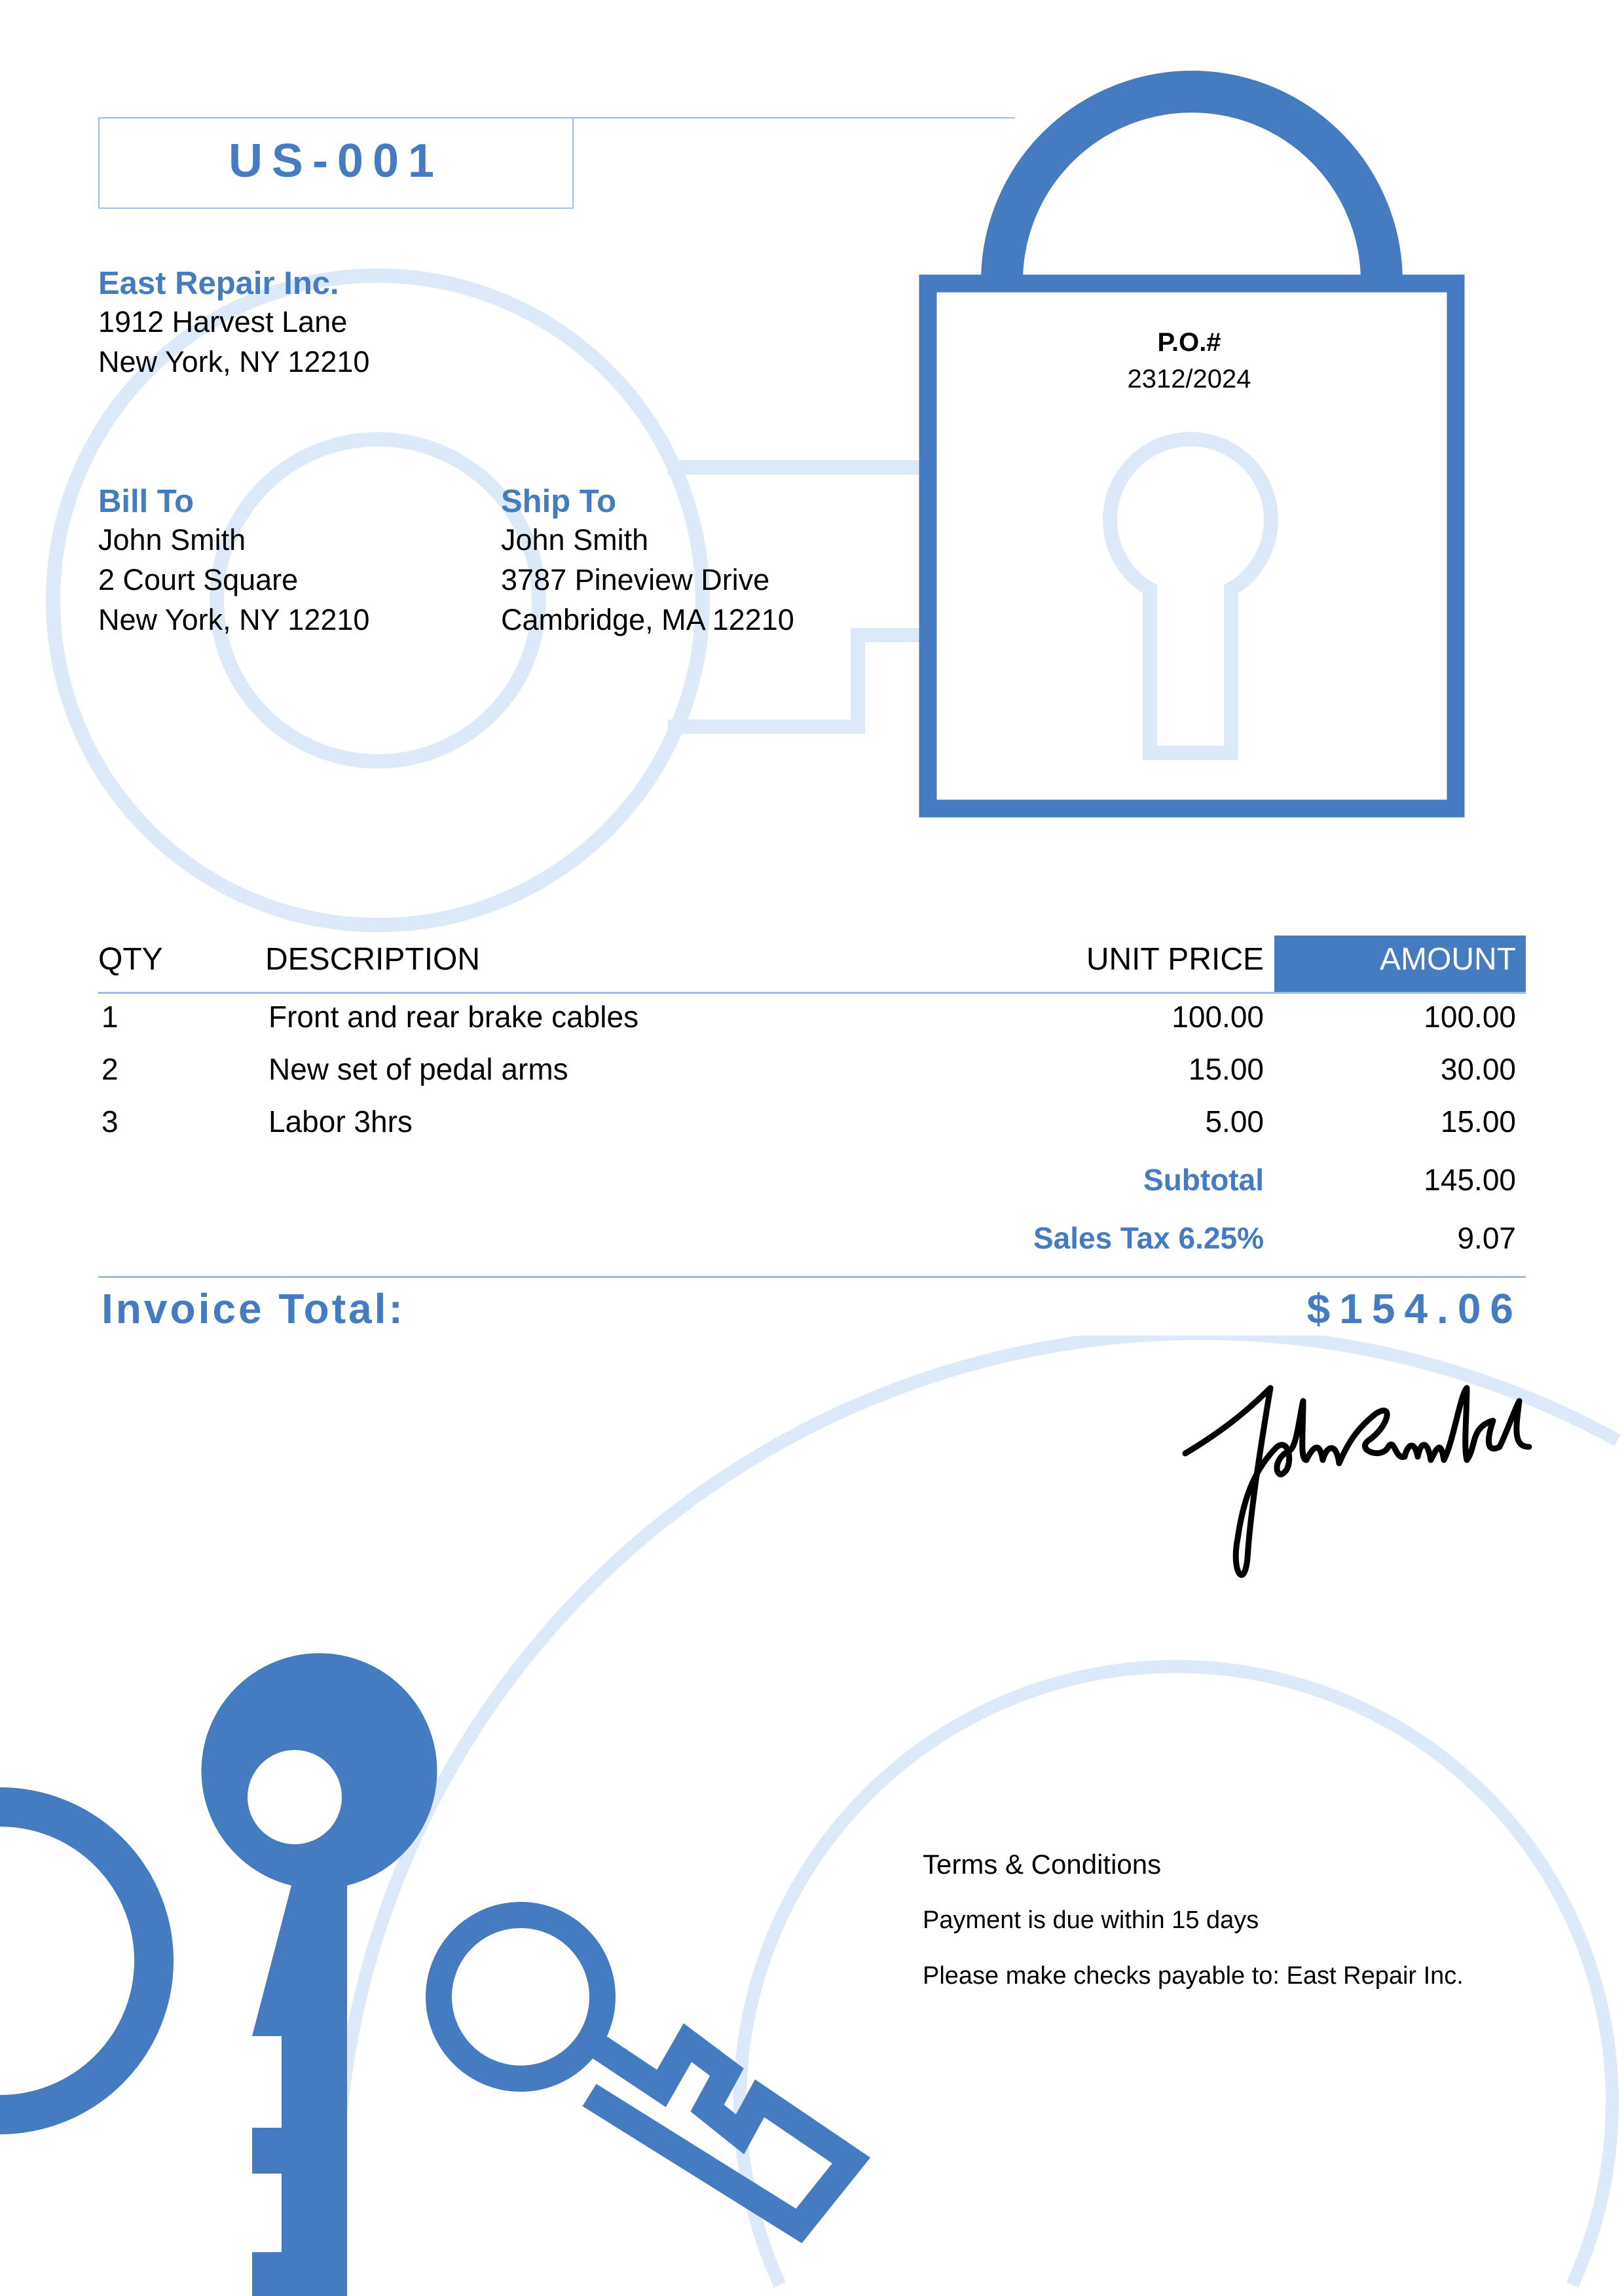 This screenshot has width=1624, height=2296. What do you see at coordinates (1189, 342) in the screenshot?
I see `po-label: P.O.#` at bounding box center [1189, 342].